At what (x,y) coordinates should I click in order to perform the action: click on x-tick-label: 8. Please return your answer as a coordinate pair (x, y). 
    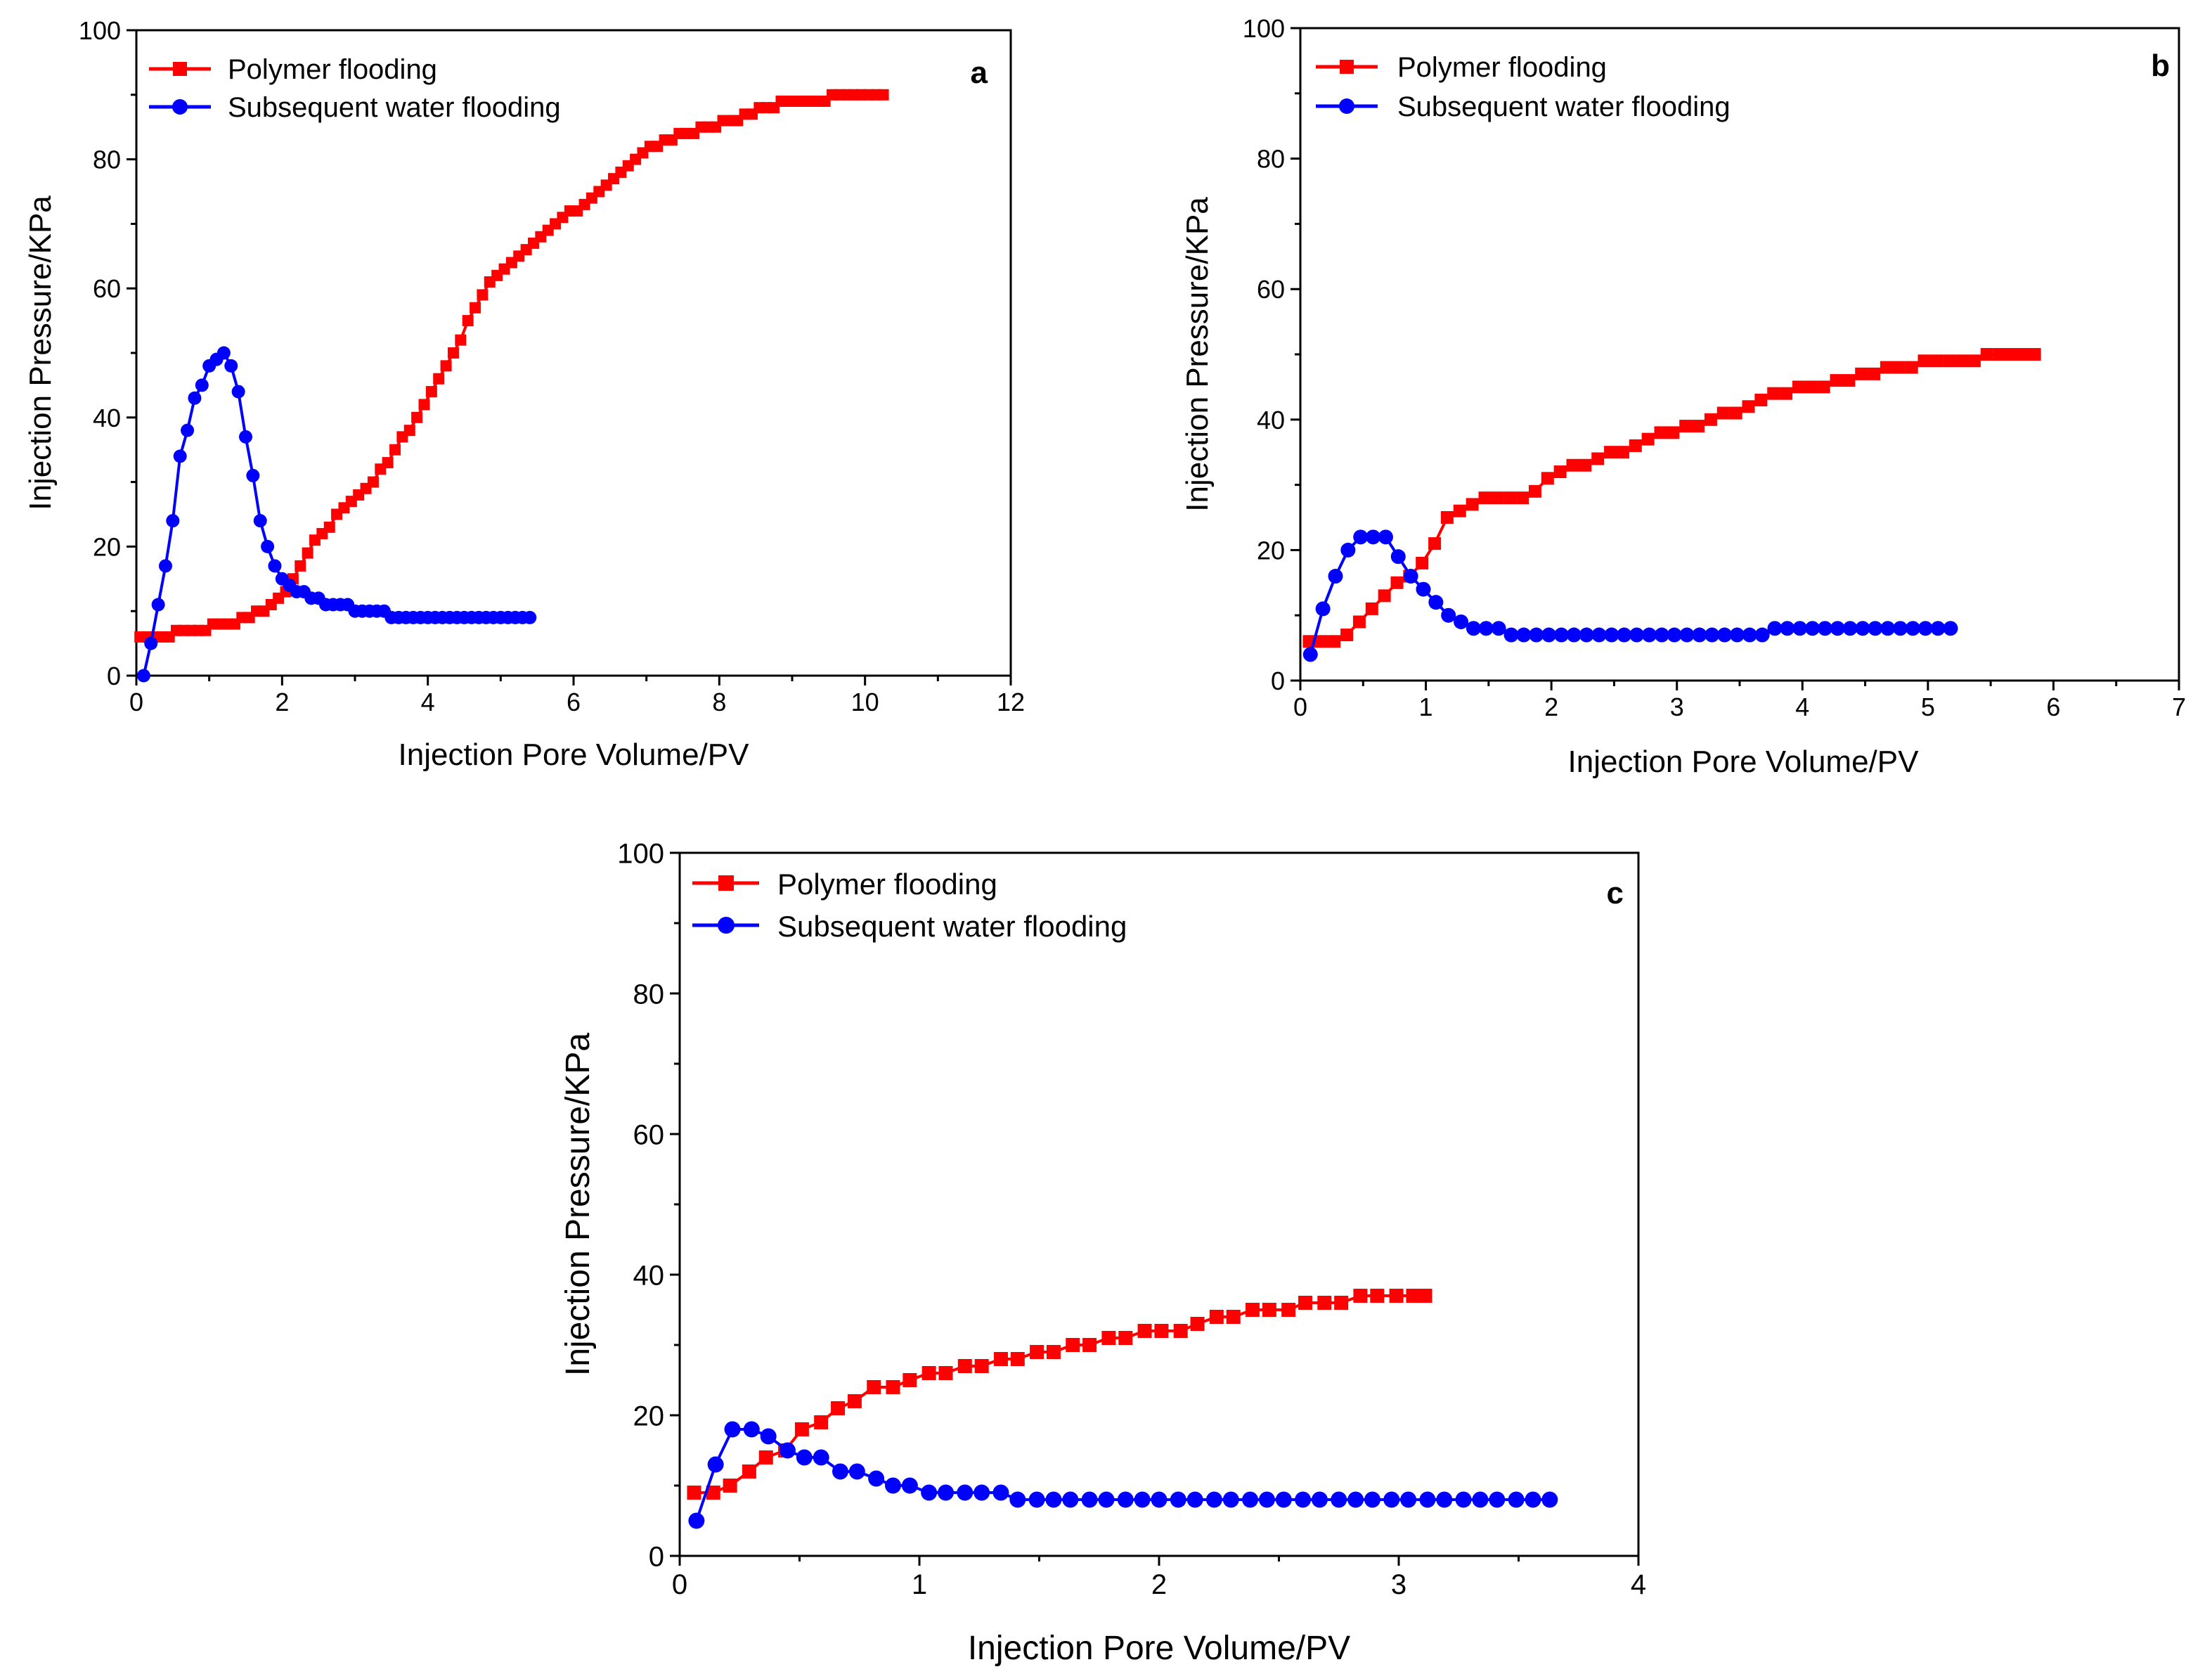
    Looking at the image, I should click on (719, 702).